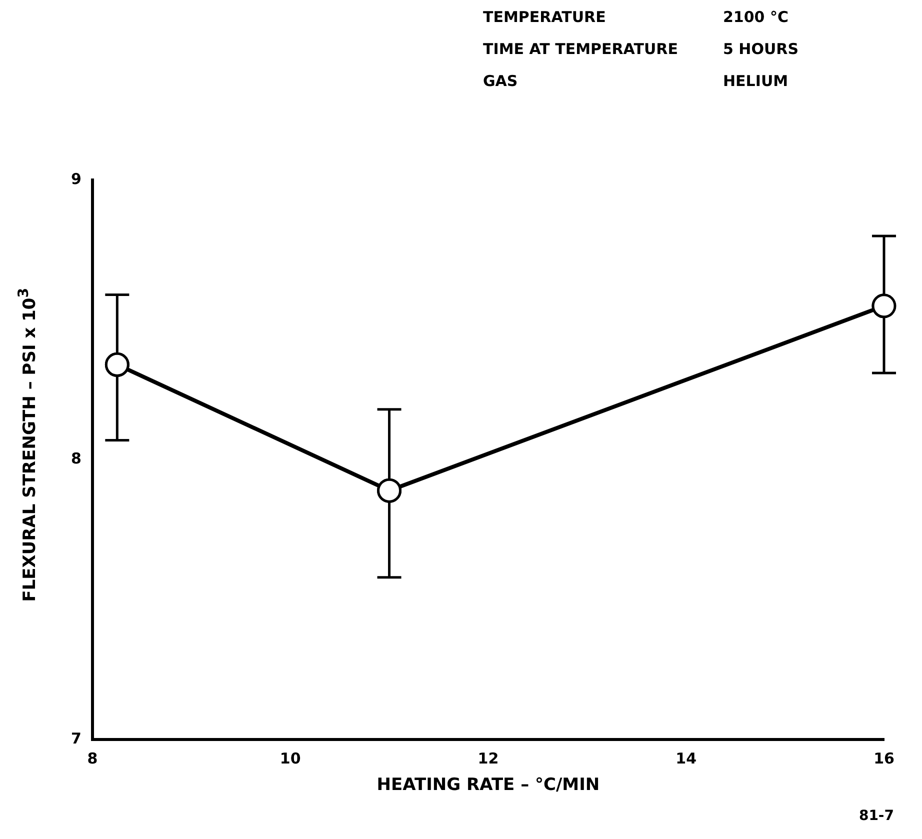 The height and width of the screenshot is (839, 922). Describe the element at coordinates (761, 49) in the screenshot. I see `text: 5 HOURS` at that location.